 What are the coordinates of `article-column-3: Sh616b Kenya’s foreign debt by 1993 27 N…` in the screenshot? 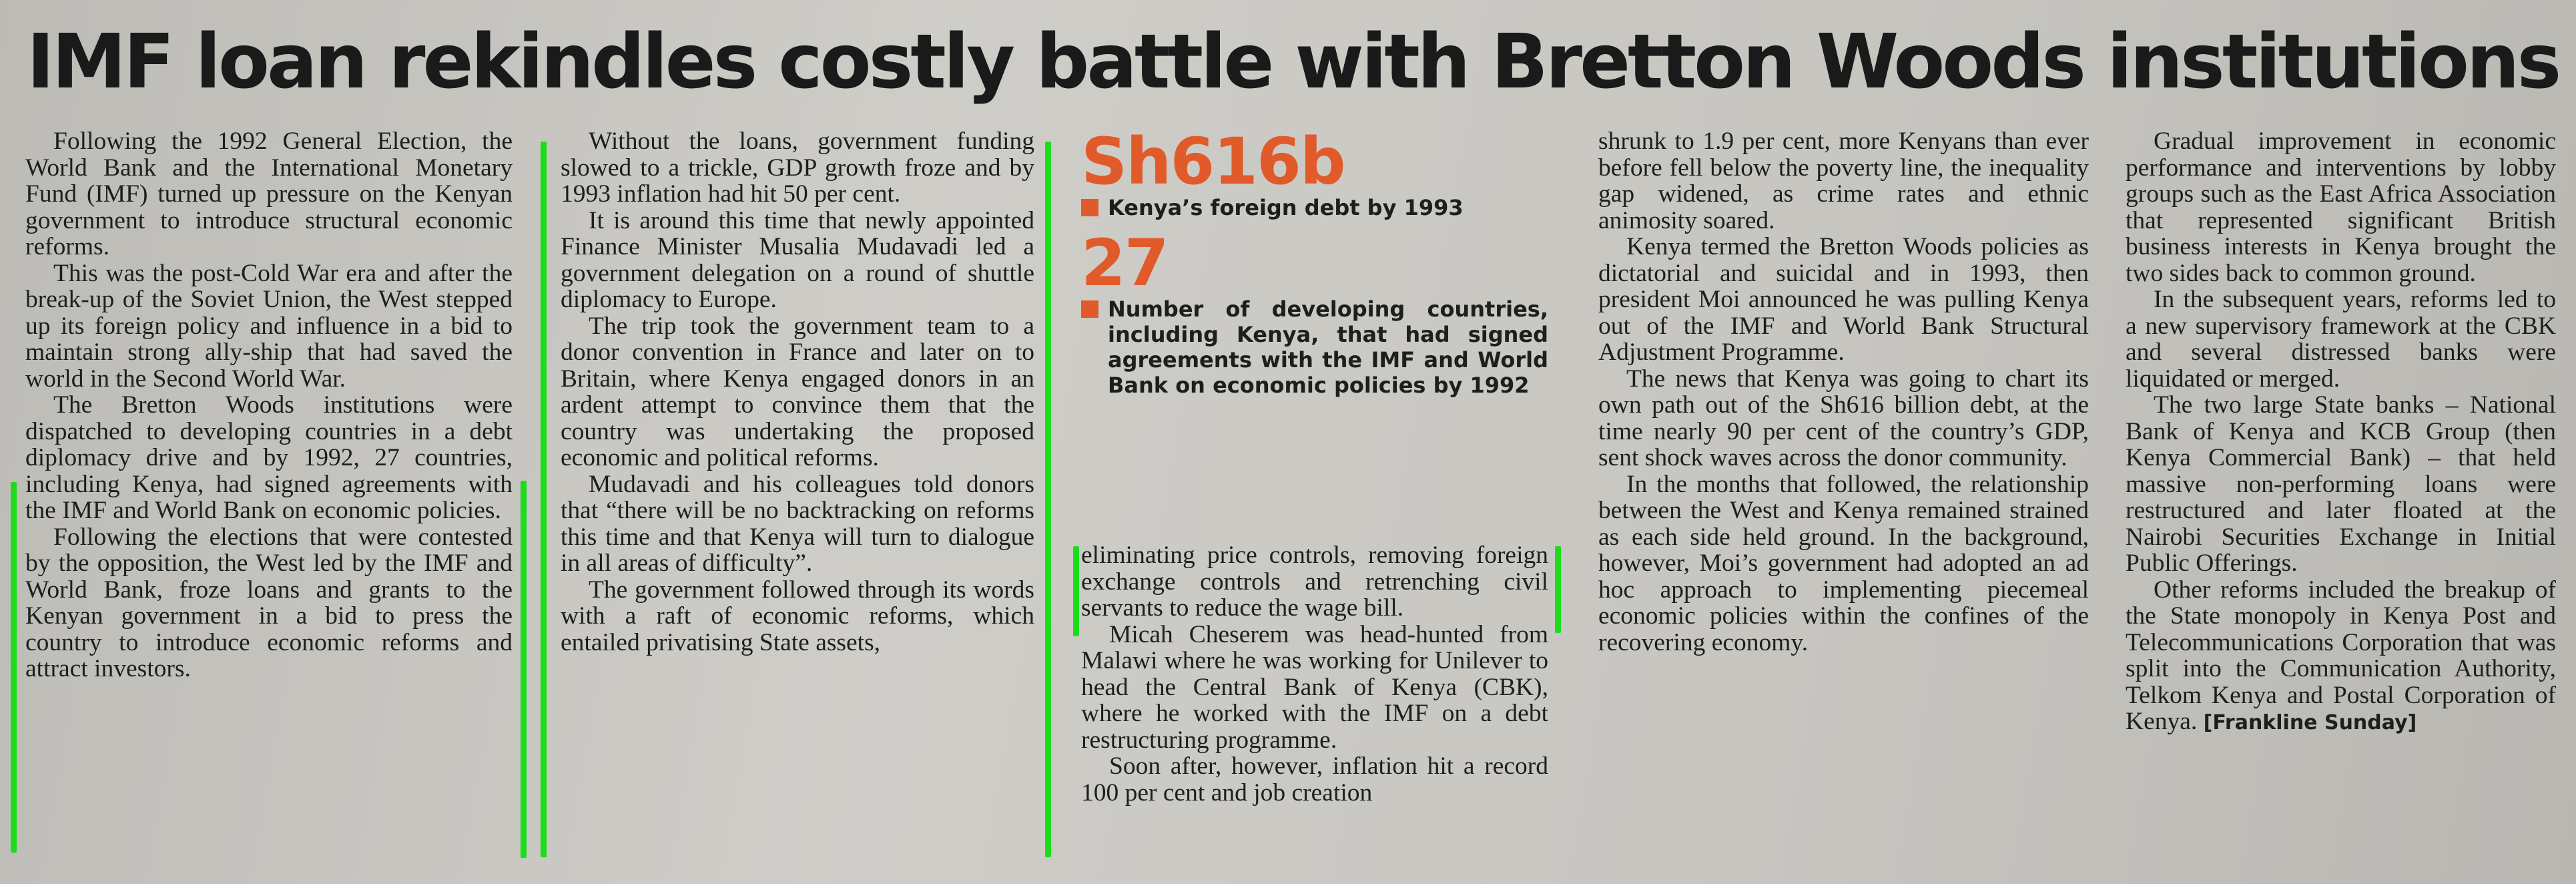 It's located at (1314, 467).